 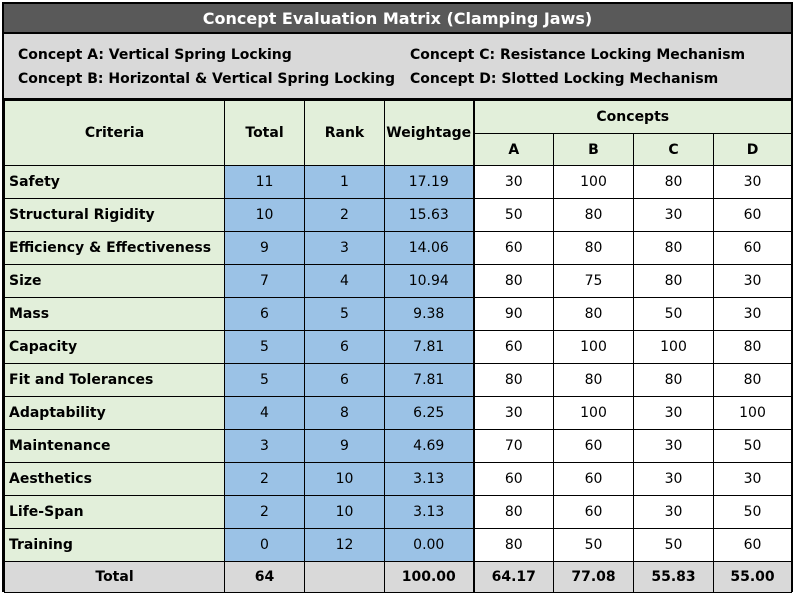 What do you see at coordinates (114, 413) in the screenshot?
I see `criteria-cell: Adaptability` at bounding box center [114, 413].